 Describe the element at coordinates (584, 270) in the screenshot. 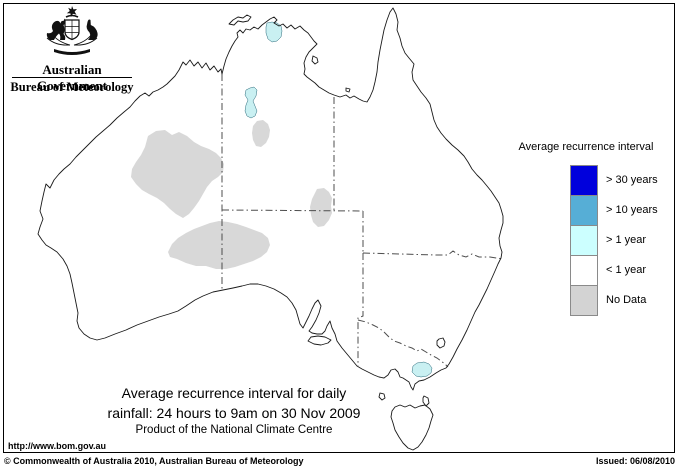

I see `legend-swatch-lt1yr` at that location.